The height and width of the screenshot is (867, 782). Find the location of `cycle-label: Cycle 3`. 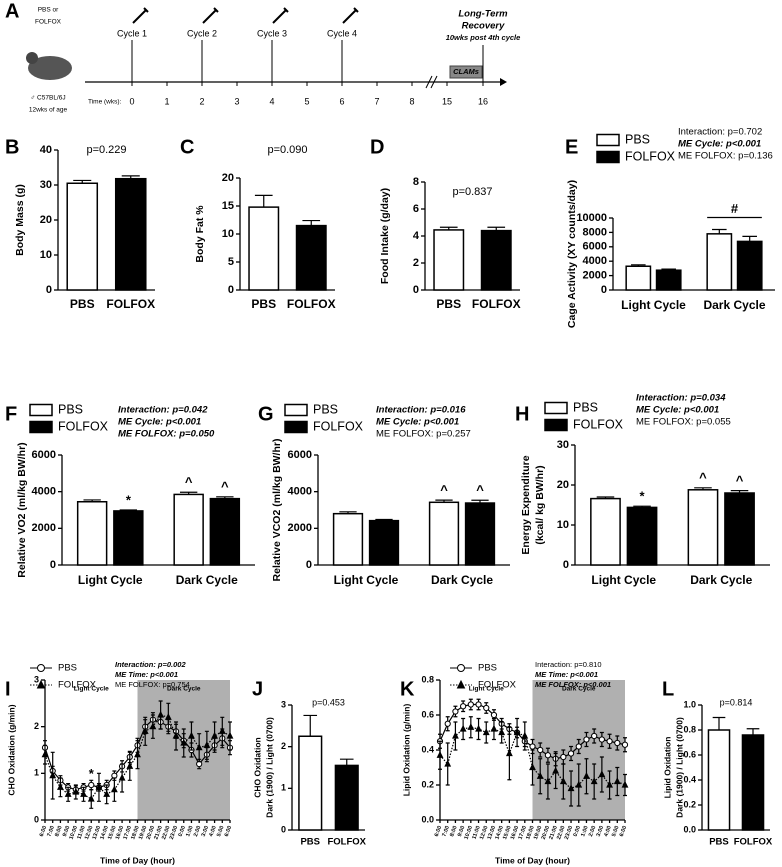

cycle-label: Cycle 3 is located at coordinates (272, 33).